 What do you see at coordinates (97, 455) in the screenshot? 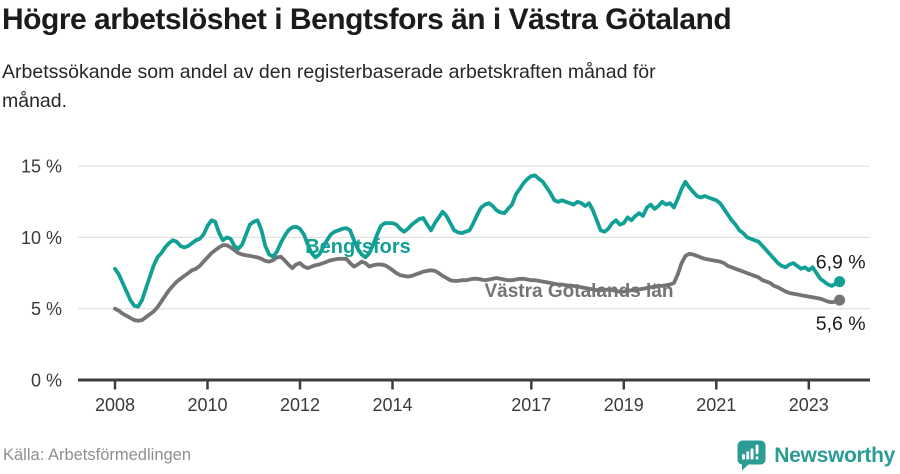
I see `source-credit: Källa: Arbetsförmedlingen` at bounding box center [97, 455].